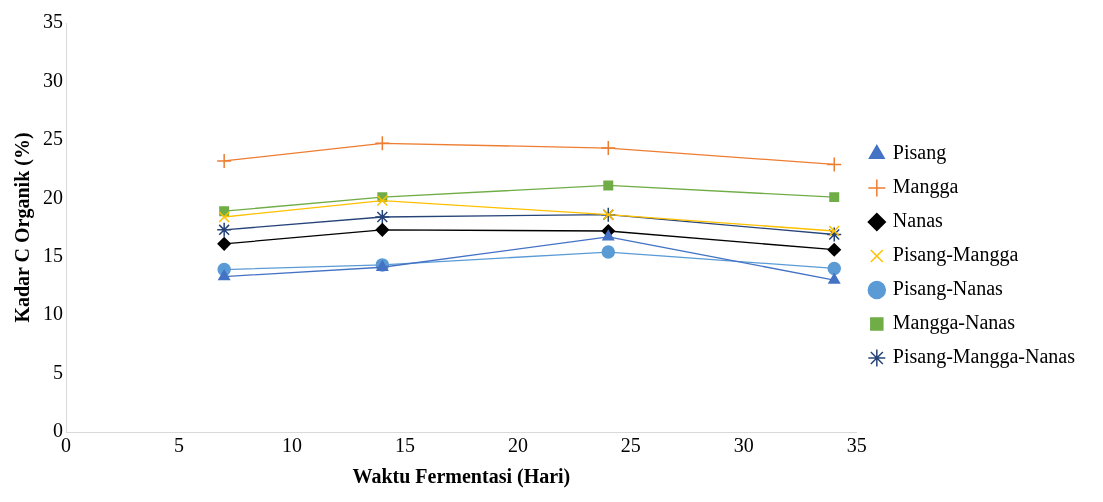 This screenshot has width=1103, height=502. Describe the element at coordinates (404, 445) in the screenshot. I see `x-tick-label: 15` at that location.